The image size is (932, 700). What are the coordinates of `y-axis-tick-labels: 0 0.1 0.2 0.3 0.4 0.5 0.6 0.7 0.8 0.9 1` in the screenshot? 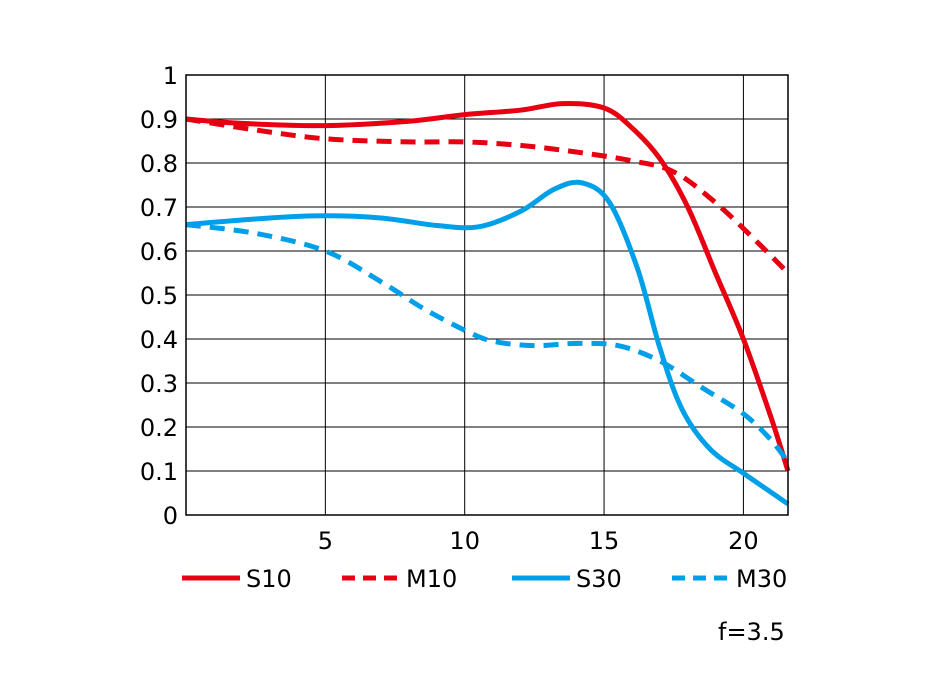 It's located at (159, 296).